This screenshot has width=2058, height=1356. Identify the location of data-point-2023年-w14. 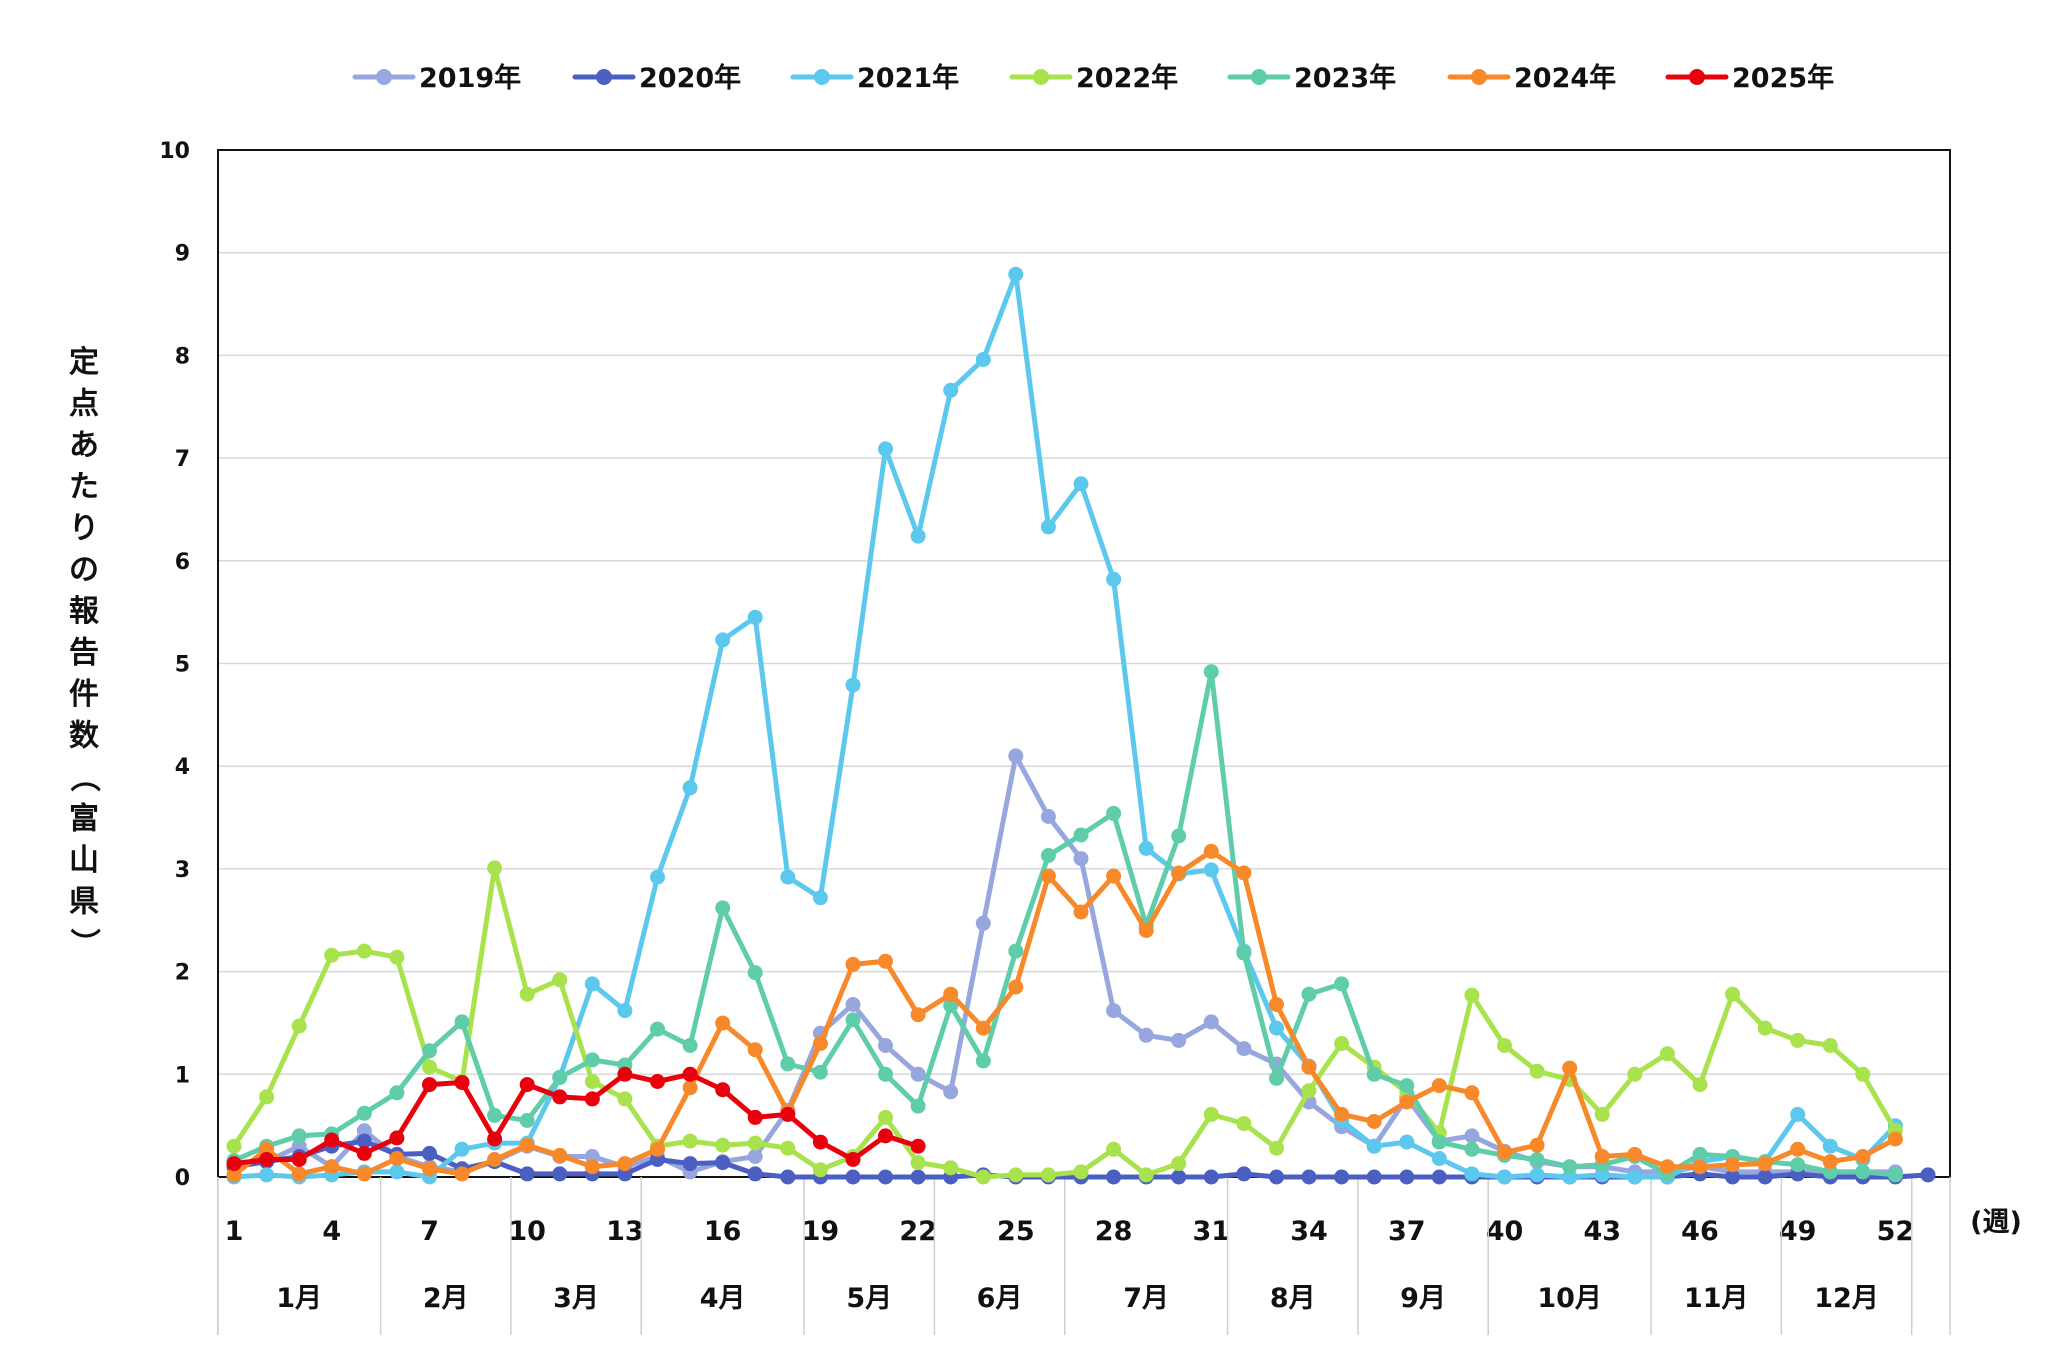
(657, 1029).